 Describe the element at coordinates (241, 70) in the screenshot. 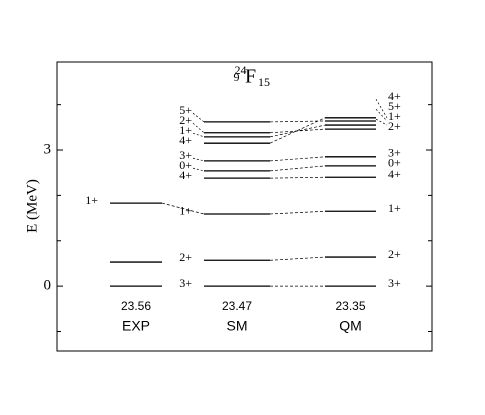

I see `mass-number: 24` at that location.